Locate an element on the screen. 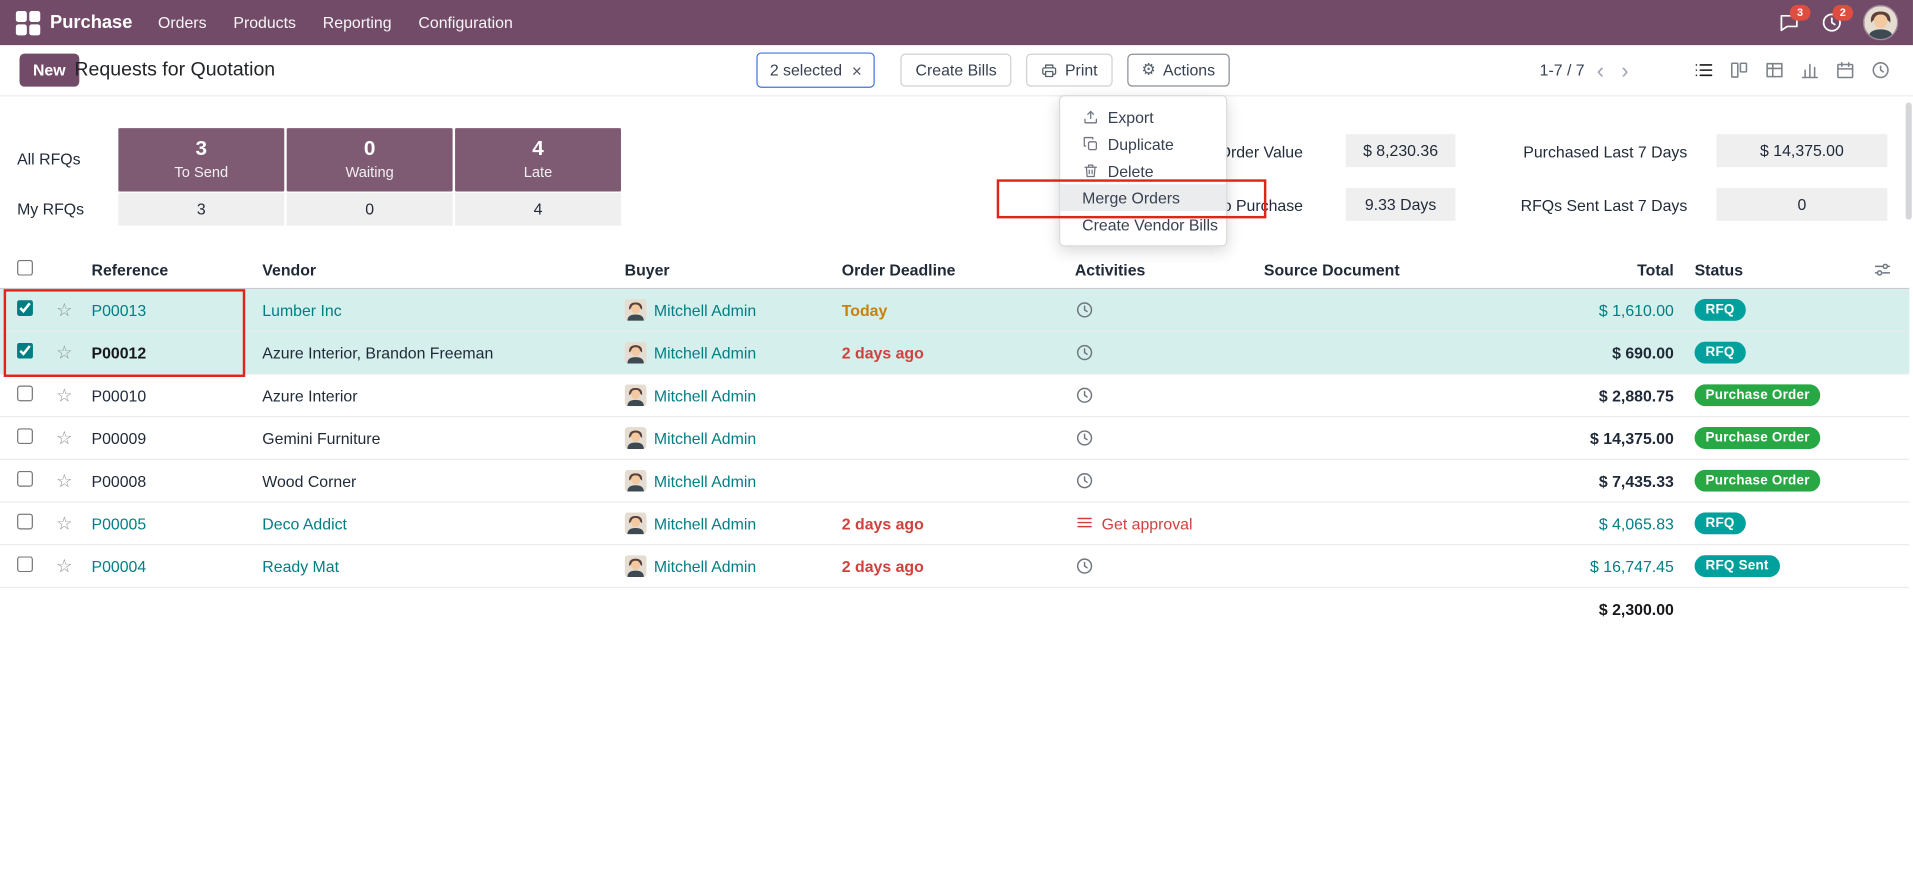 The width and height of the screenshot is (1913, 892). reference-cell: P00009 is located at coordinates (119, 438).